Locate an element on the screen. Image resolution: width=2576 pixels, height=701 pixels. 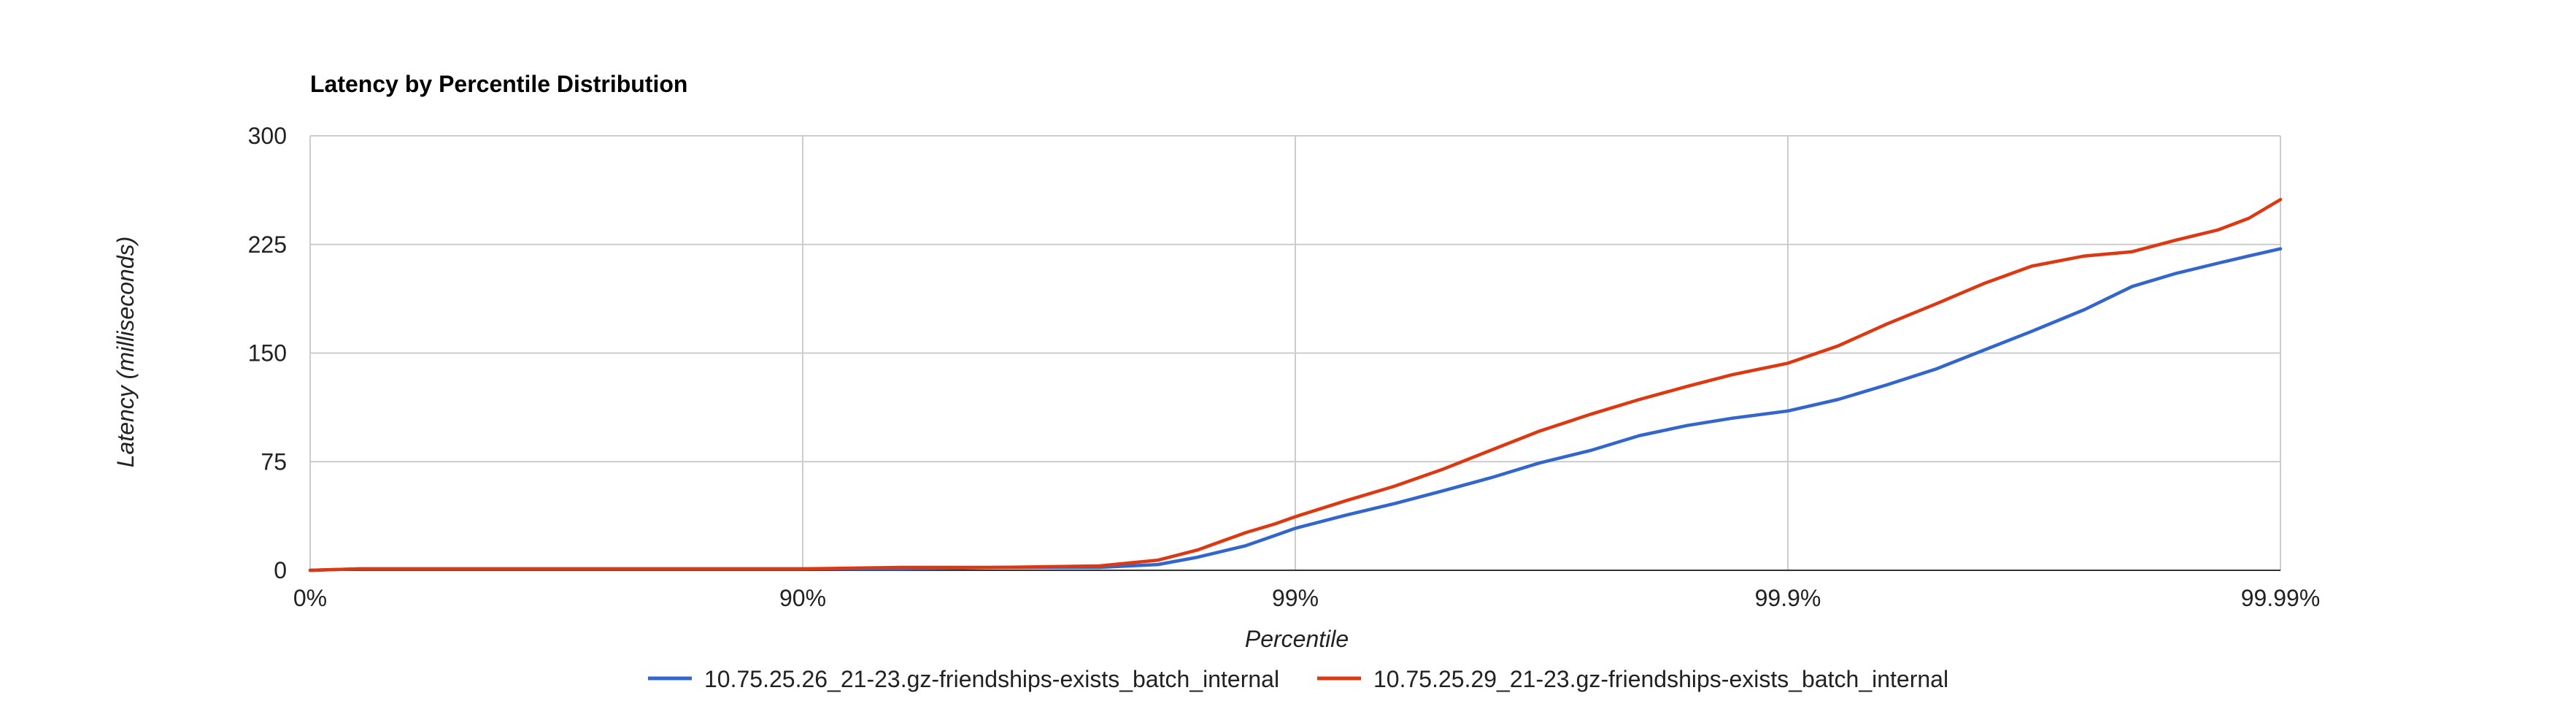
y-tick-label: 225 is located at coordinates (267, 245).